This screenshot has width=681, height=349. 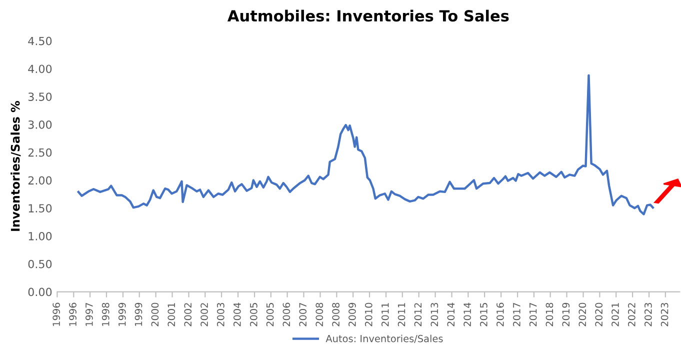 What do you see at coordinates (40, 41) in the screenshot?
I see `y-tick-label: 4.50` at bounding box center [40, 41].